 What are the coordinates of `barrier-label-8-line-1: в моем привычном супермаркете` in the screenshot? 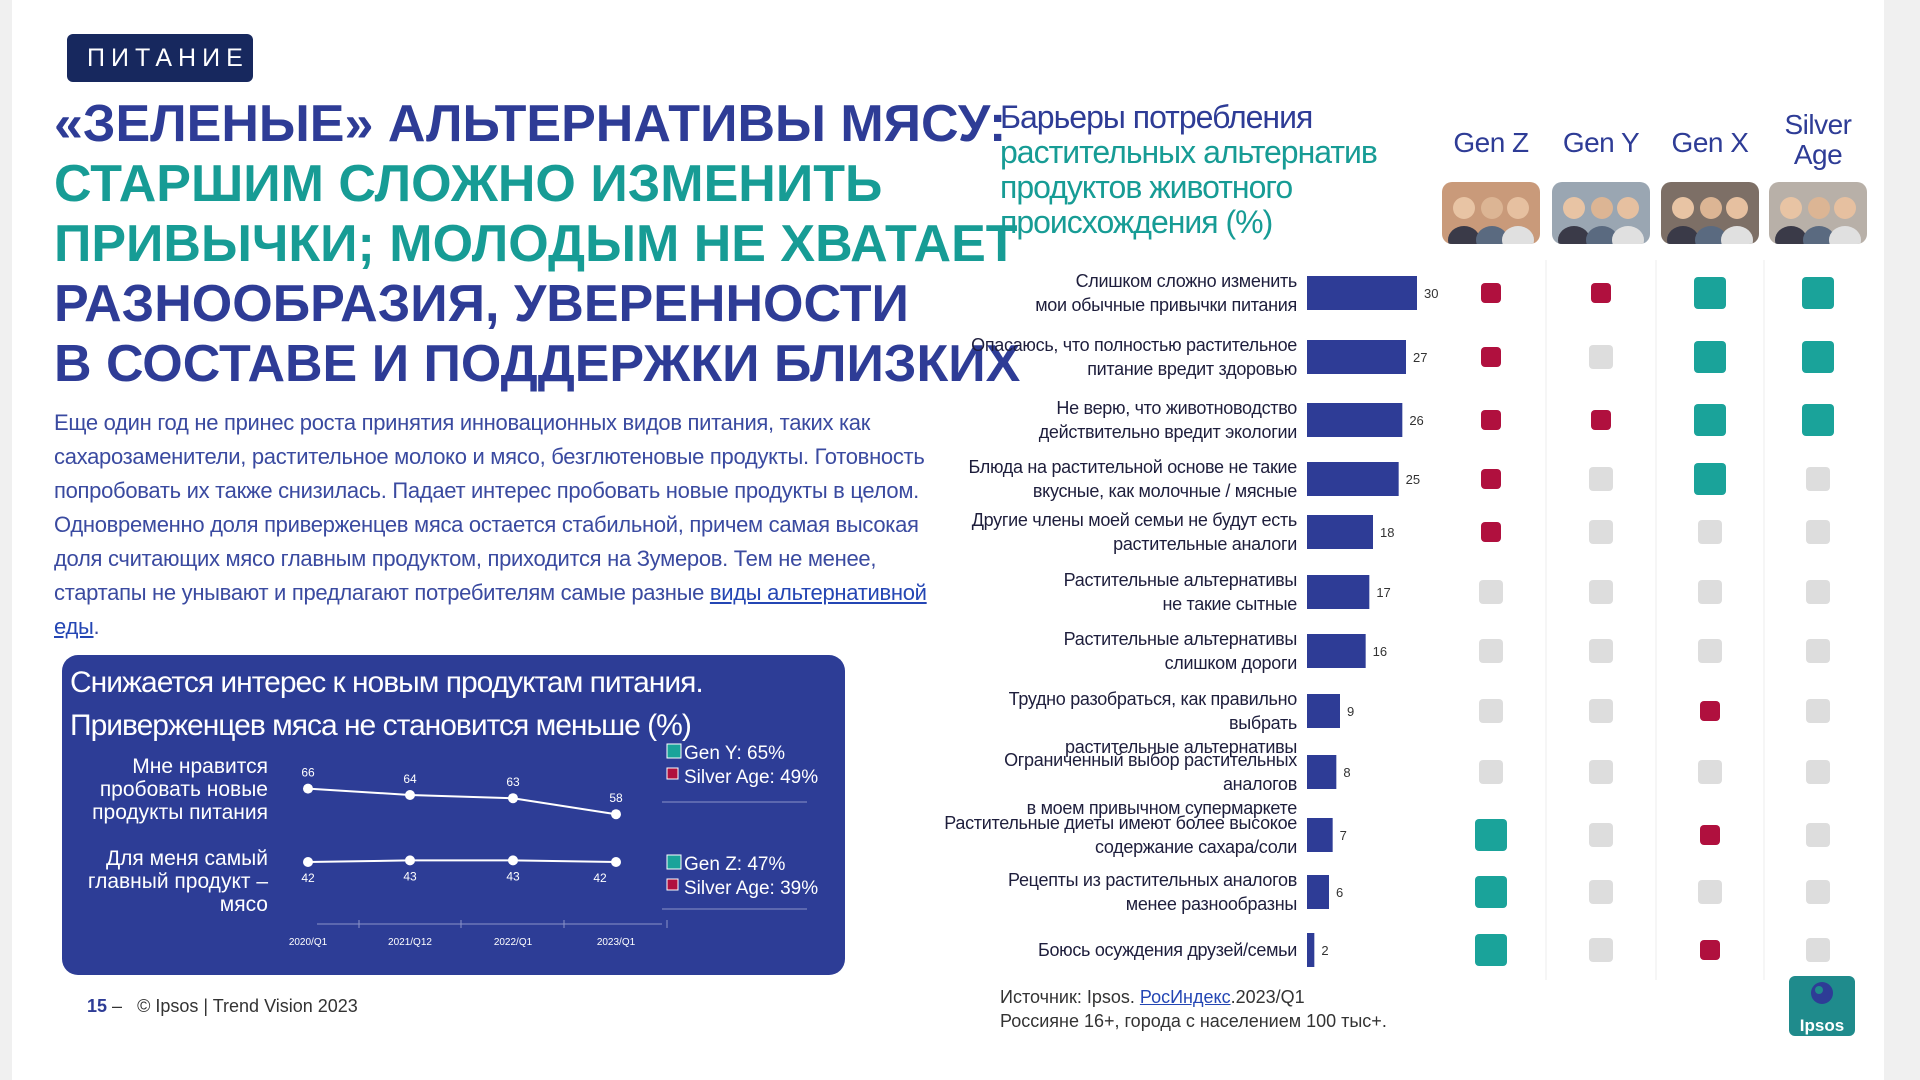 It's located at (1162, 808).